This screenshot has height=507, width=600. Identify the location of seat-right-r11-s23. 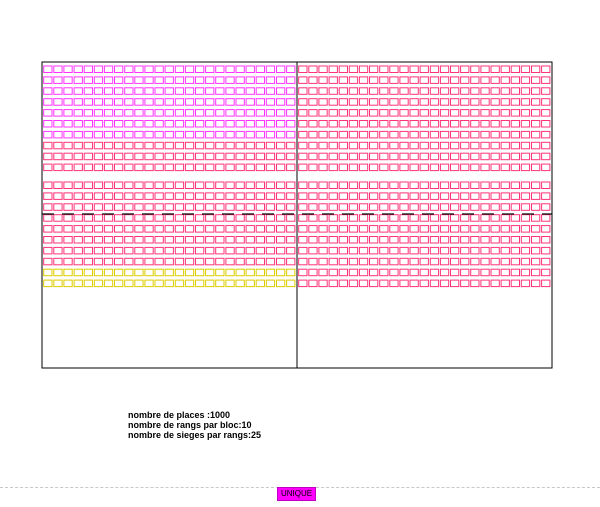
(525, 185).